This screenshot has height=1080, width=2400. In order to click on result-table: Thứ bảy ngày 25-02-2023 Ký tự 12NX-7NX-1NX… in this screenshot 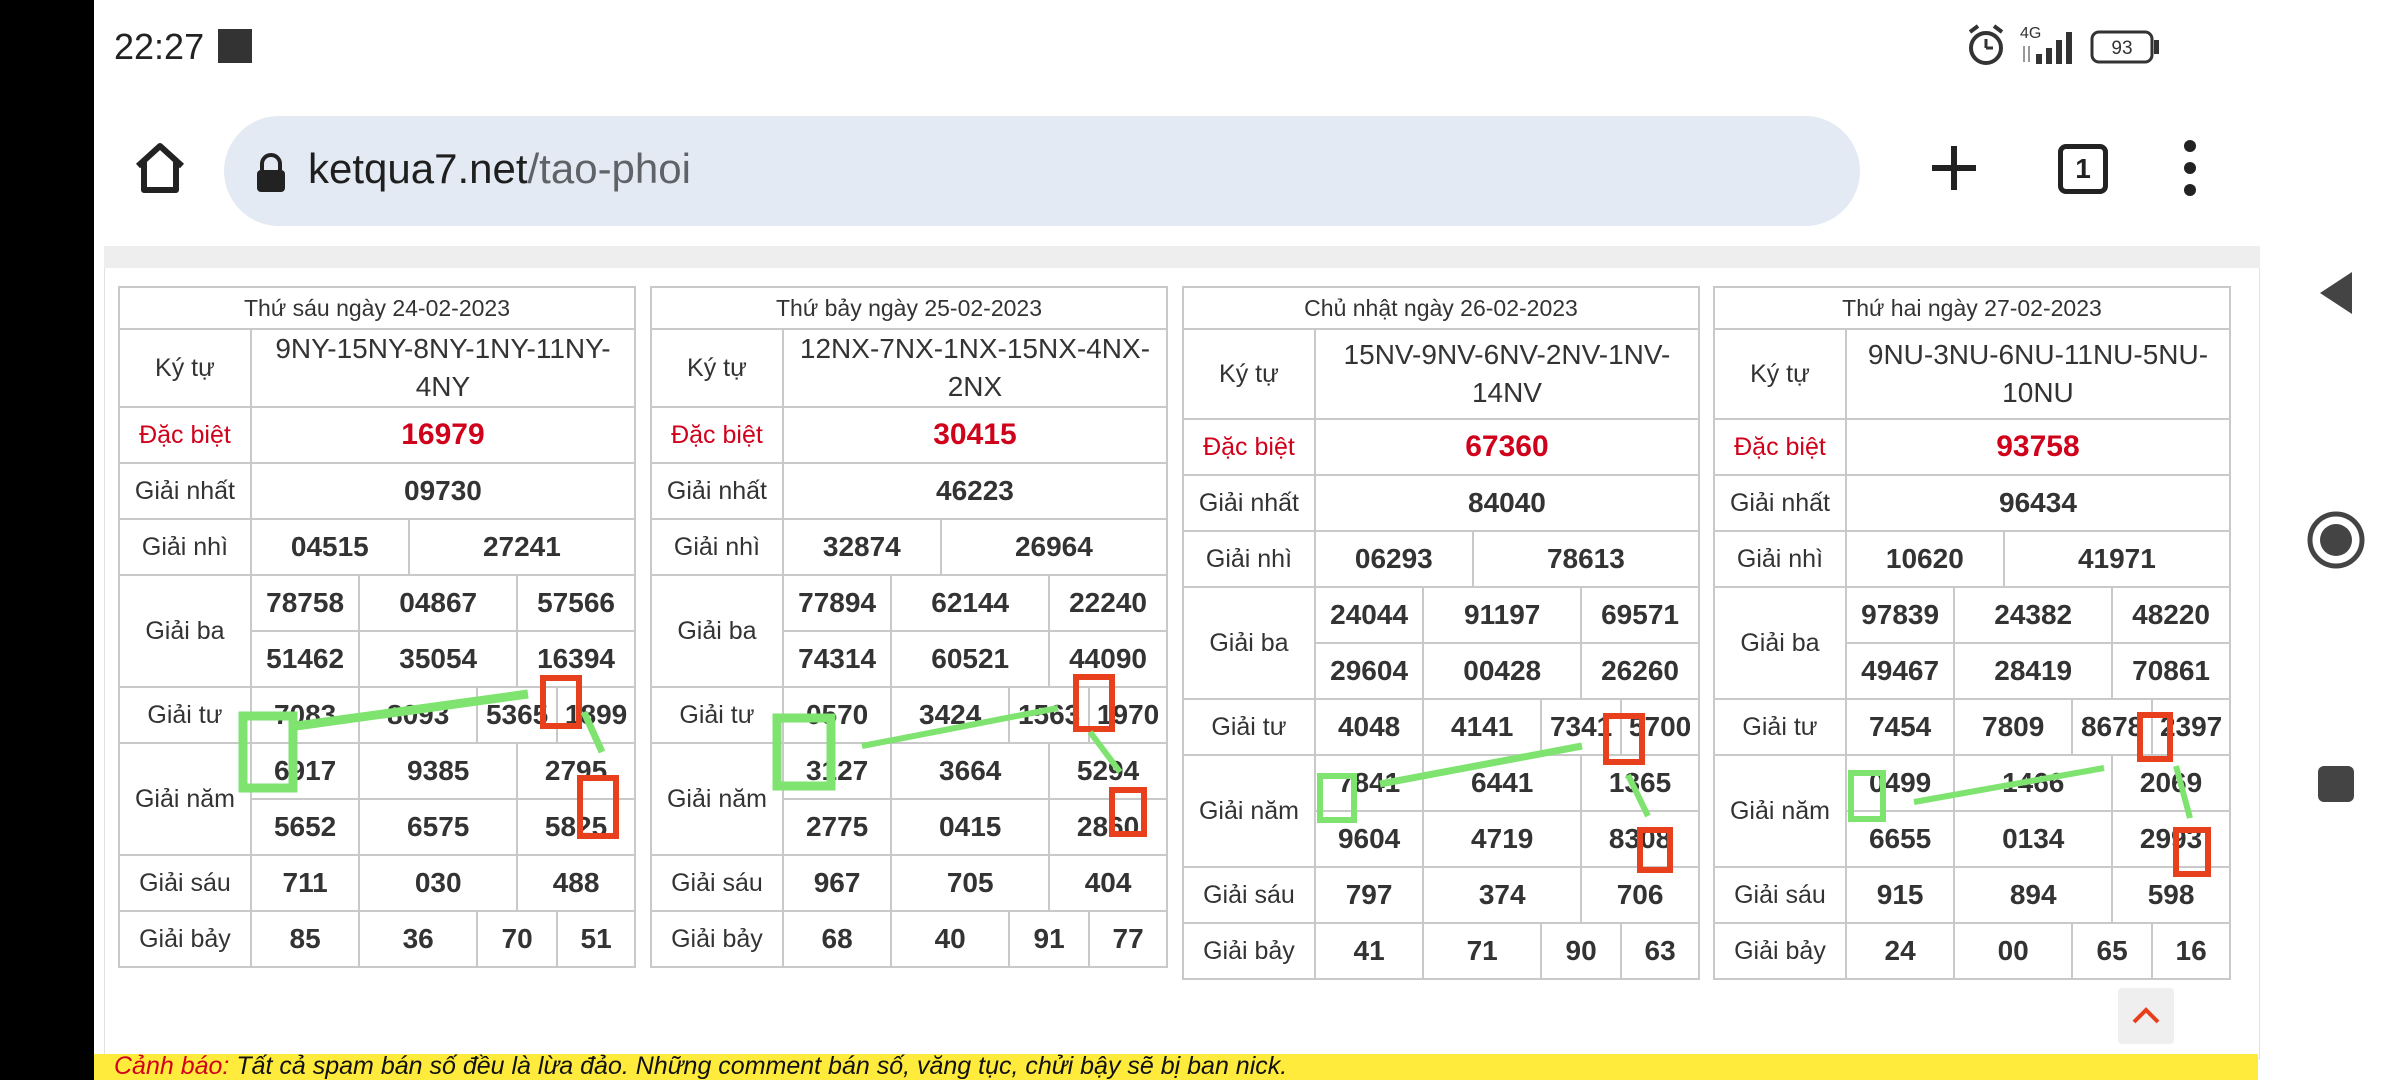, I will do `click(909, 627)`.